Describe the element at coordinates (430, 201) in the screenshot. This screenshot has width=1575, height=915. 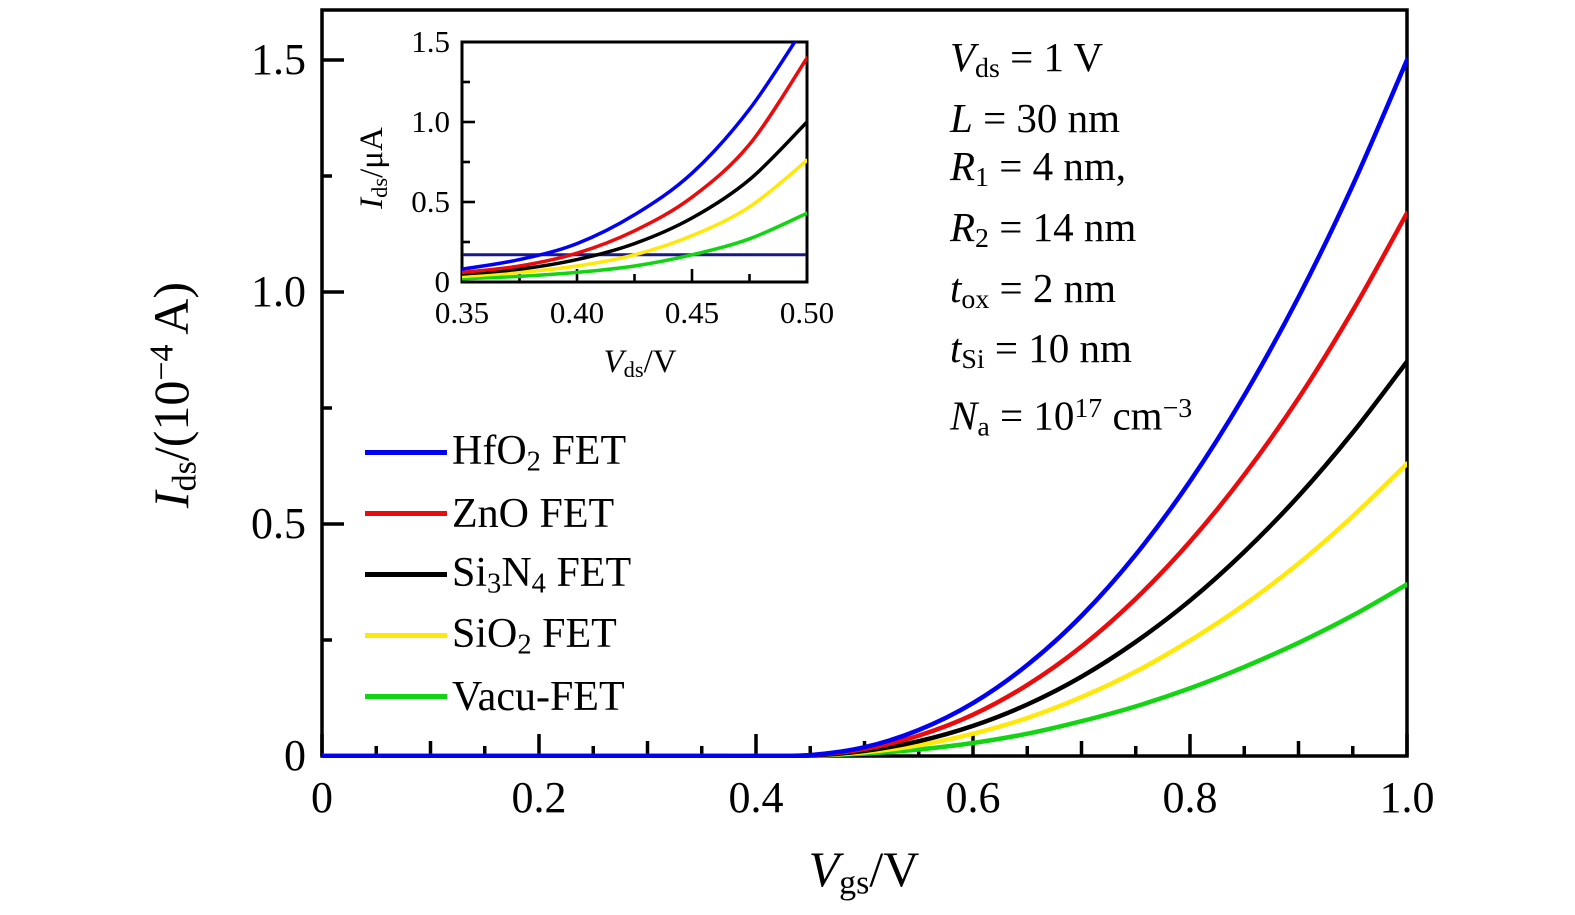
I see `inset-y-tick-label: 0.5` at that location.